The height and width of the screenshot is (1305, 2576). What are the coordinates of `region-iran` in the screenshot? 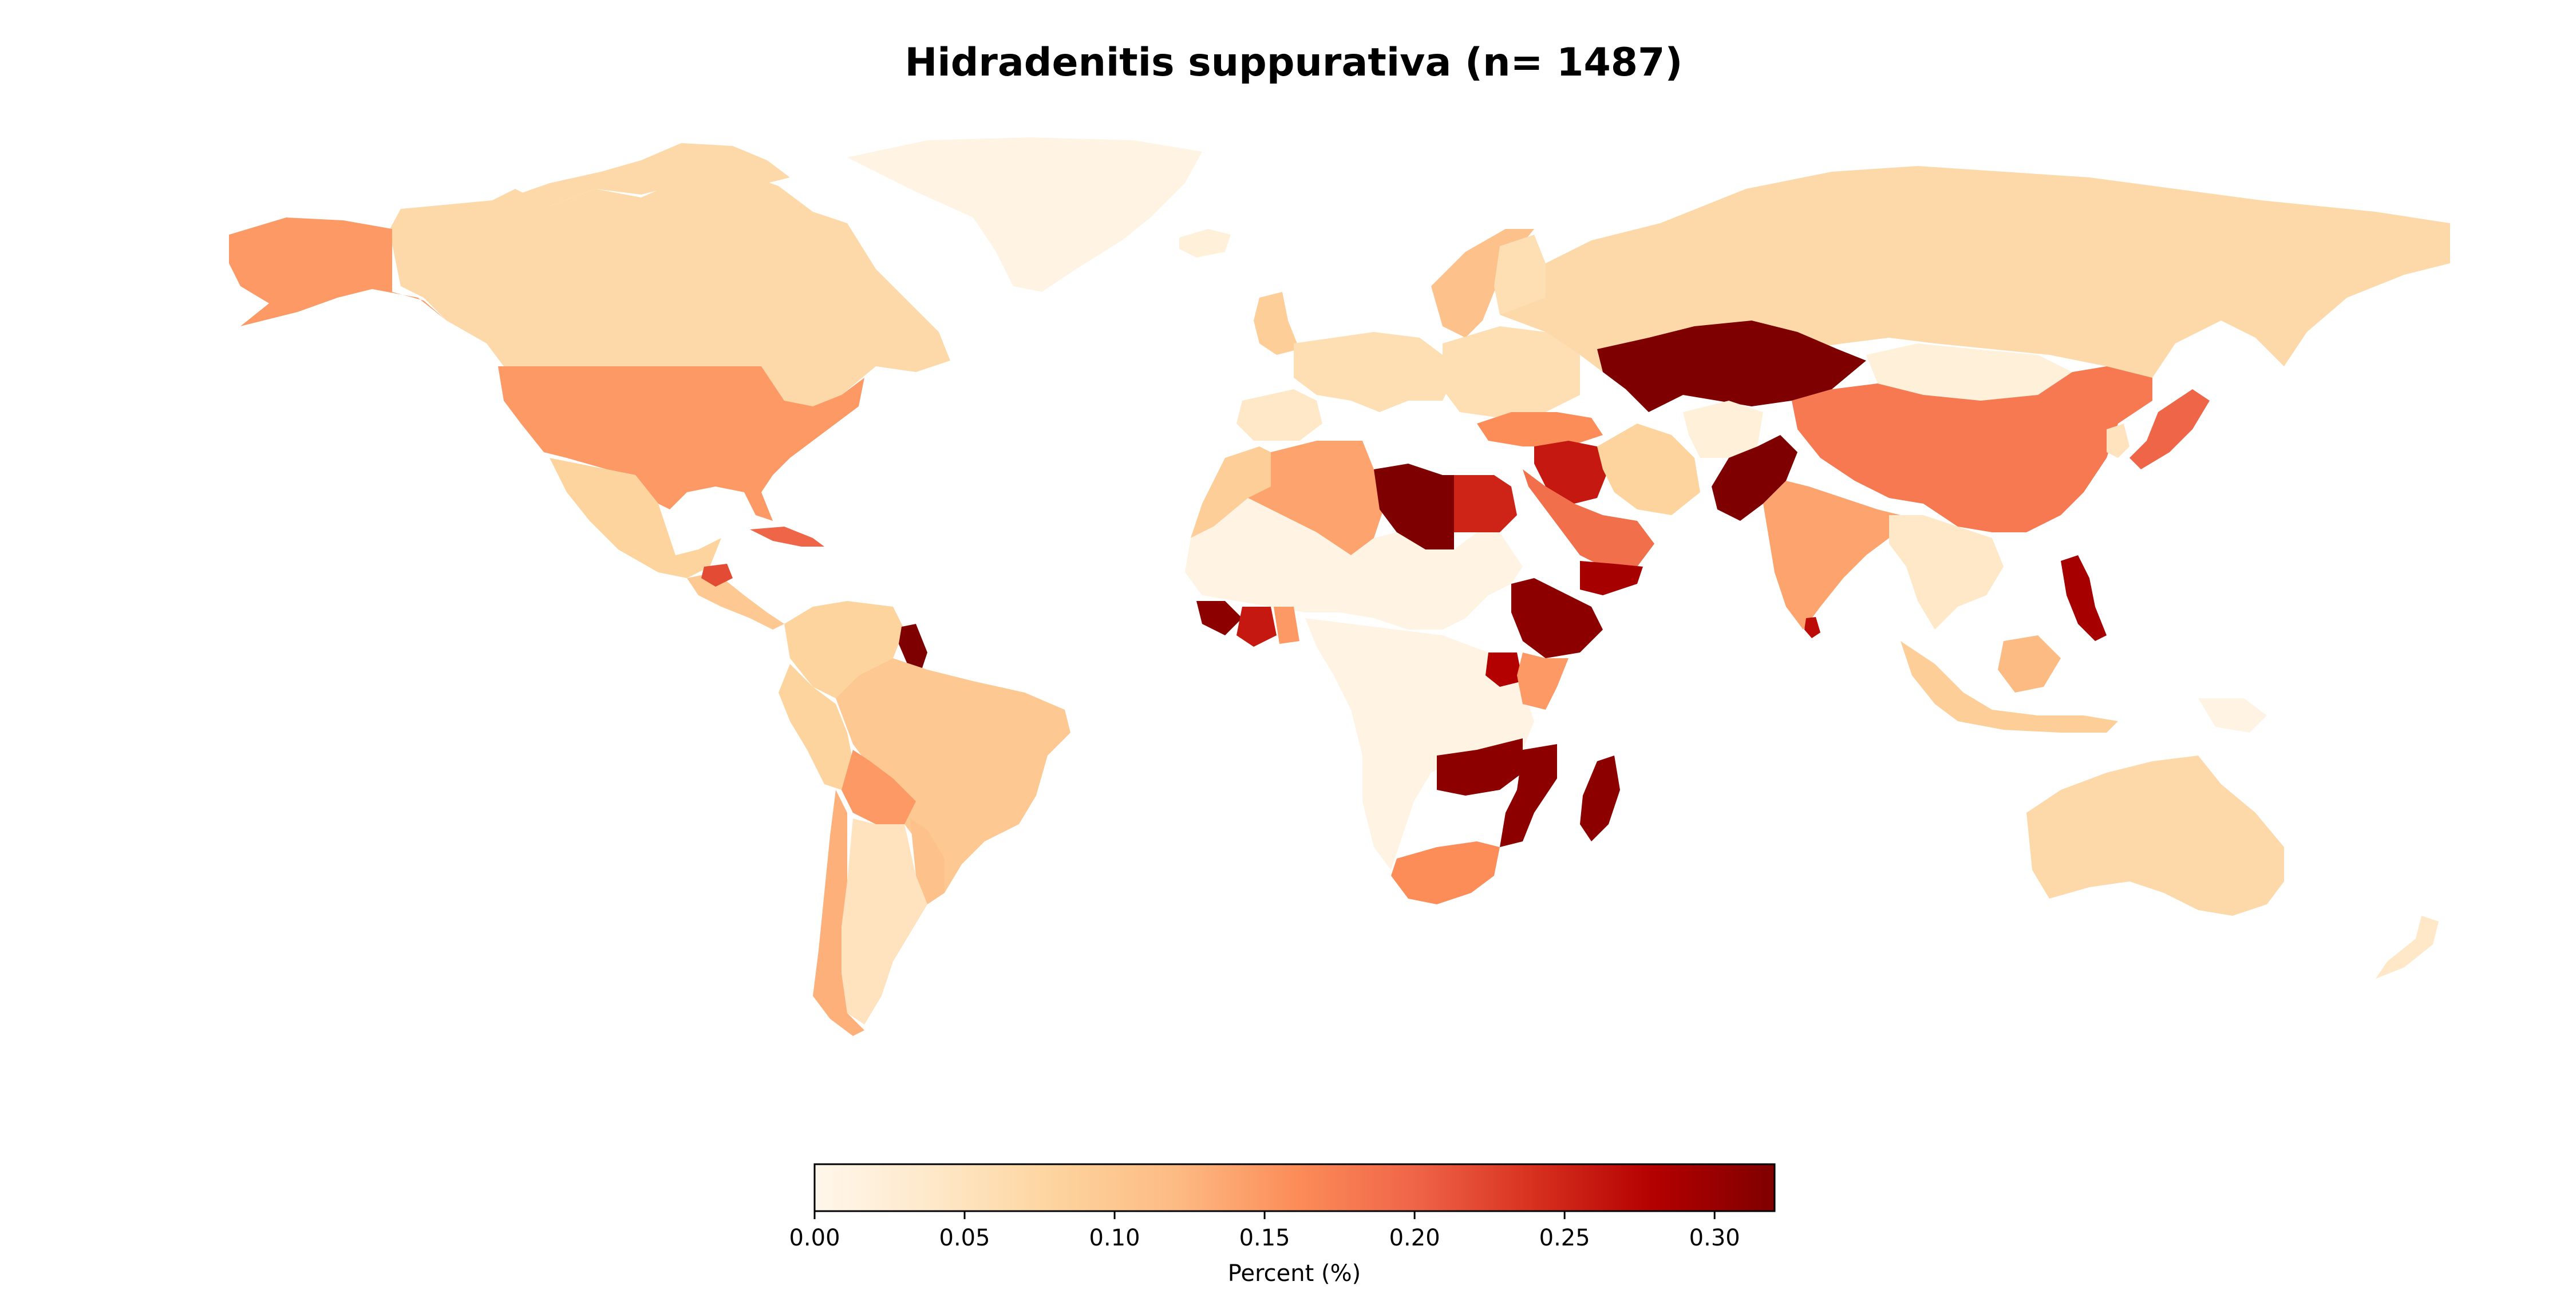 It's located at (1648, 469).